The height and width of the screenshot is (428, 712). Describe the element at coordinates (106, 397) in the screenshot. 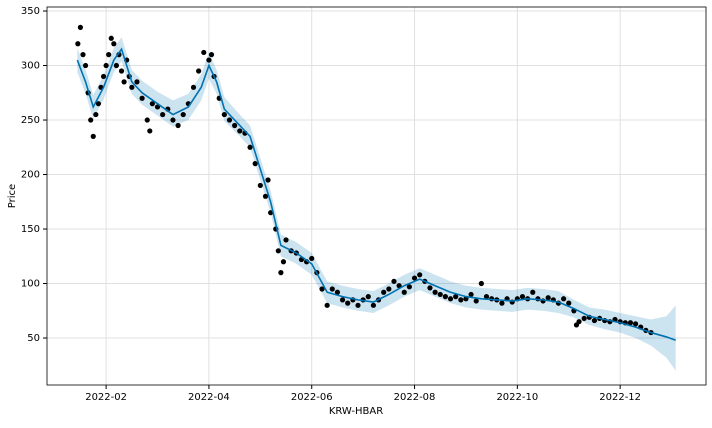

I see `x-tick-label: 2022-02` at that location.